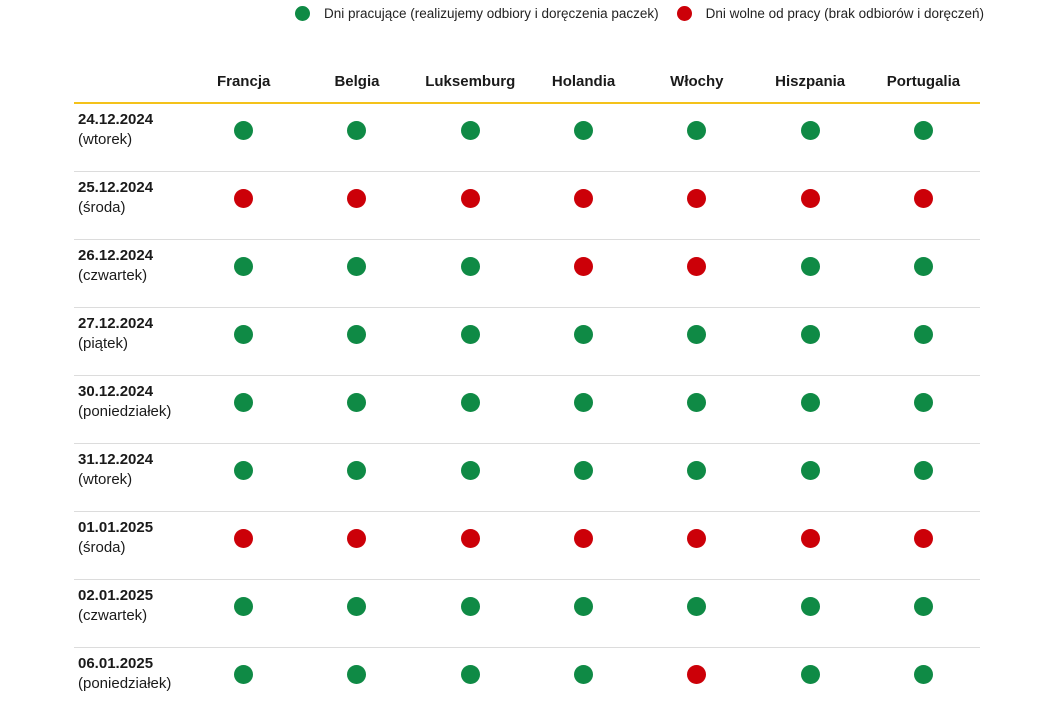 This screenshot has height=715, width=1056. Describe the element at coordinates (132, 664) in the screenshot. I see `date-label: 06.01.2025` at that location.